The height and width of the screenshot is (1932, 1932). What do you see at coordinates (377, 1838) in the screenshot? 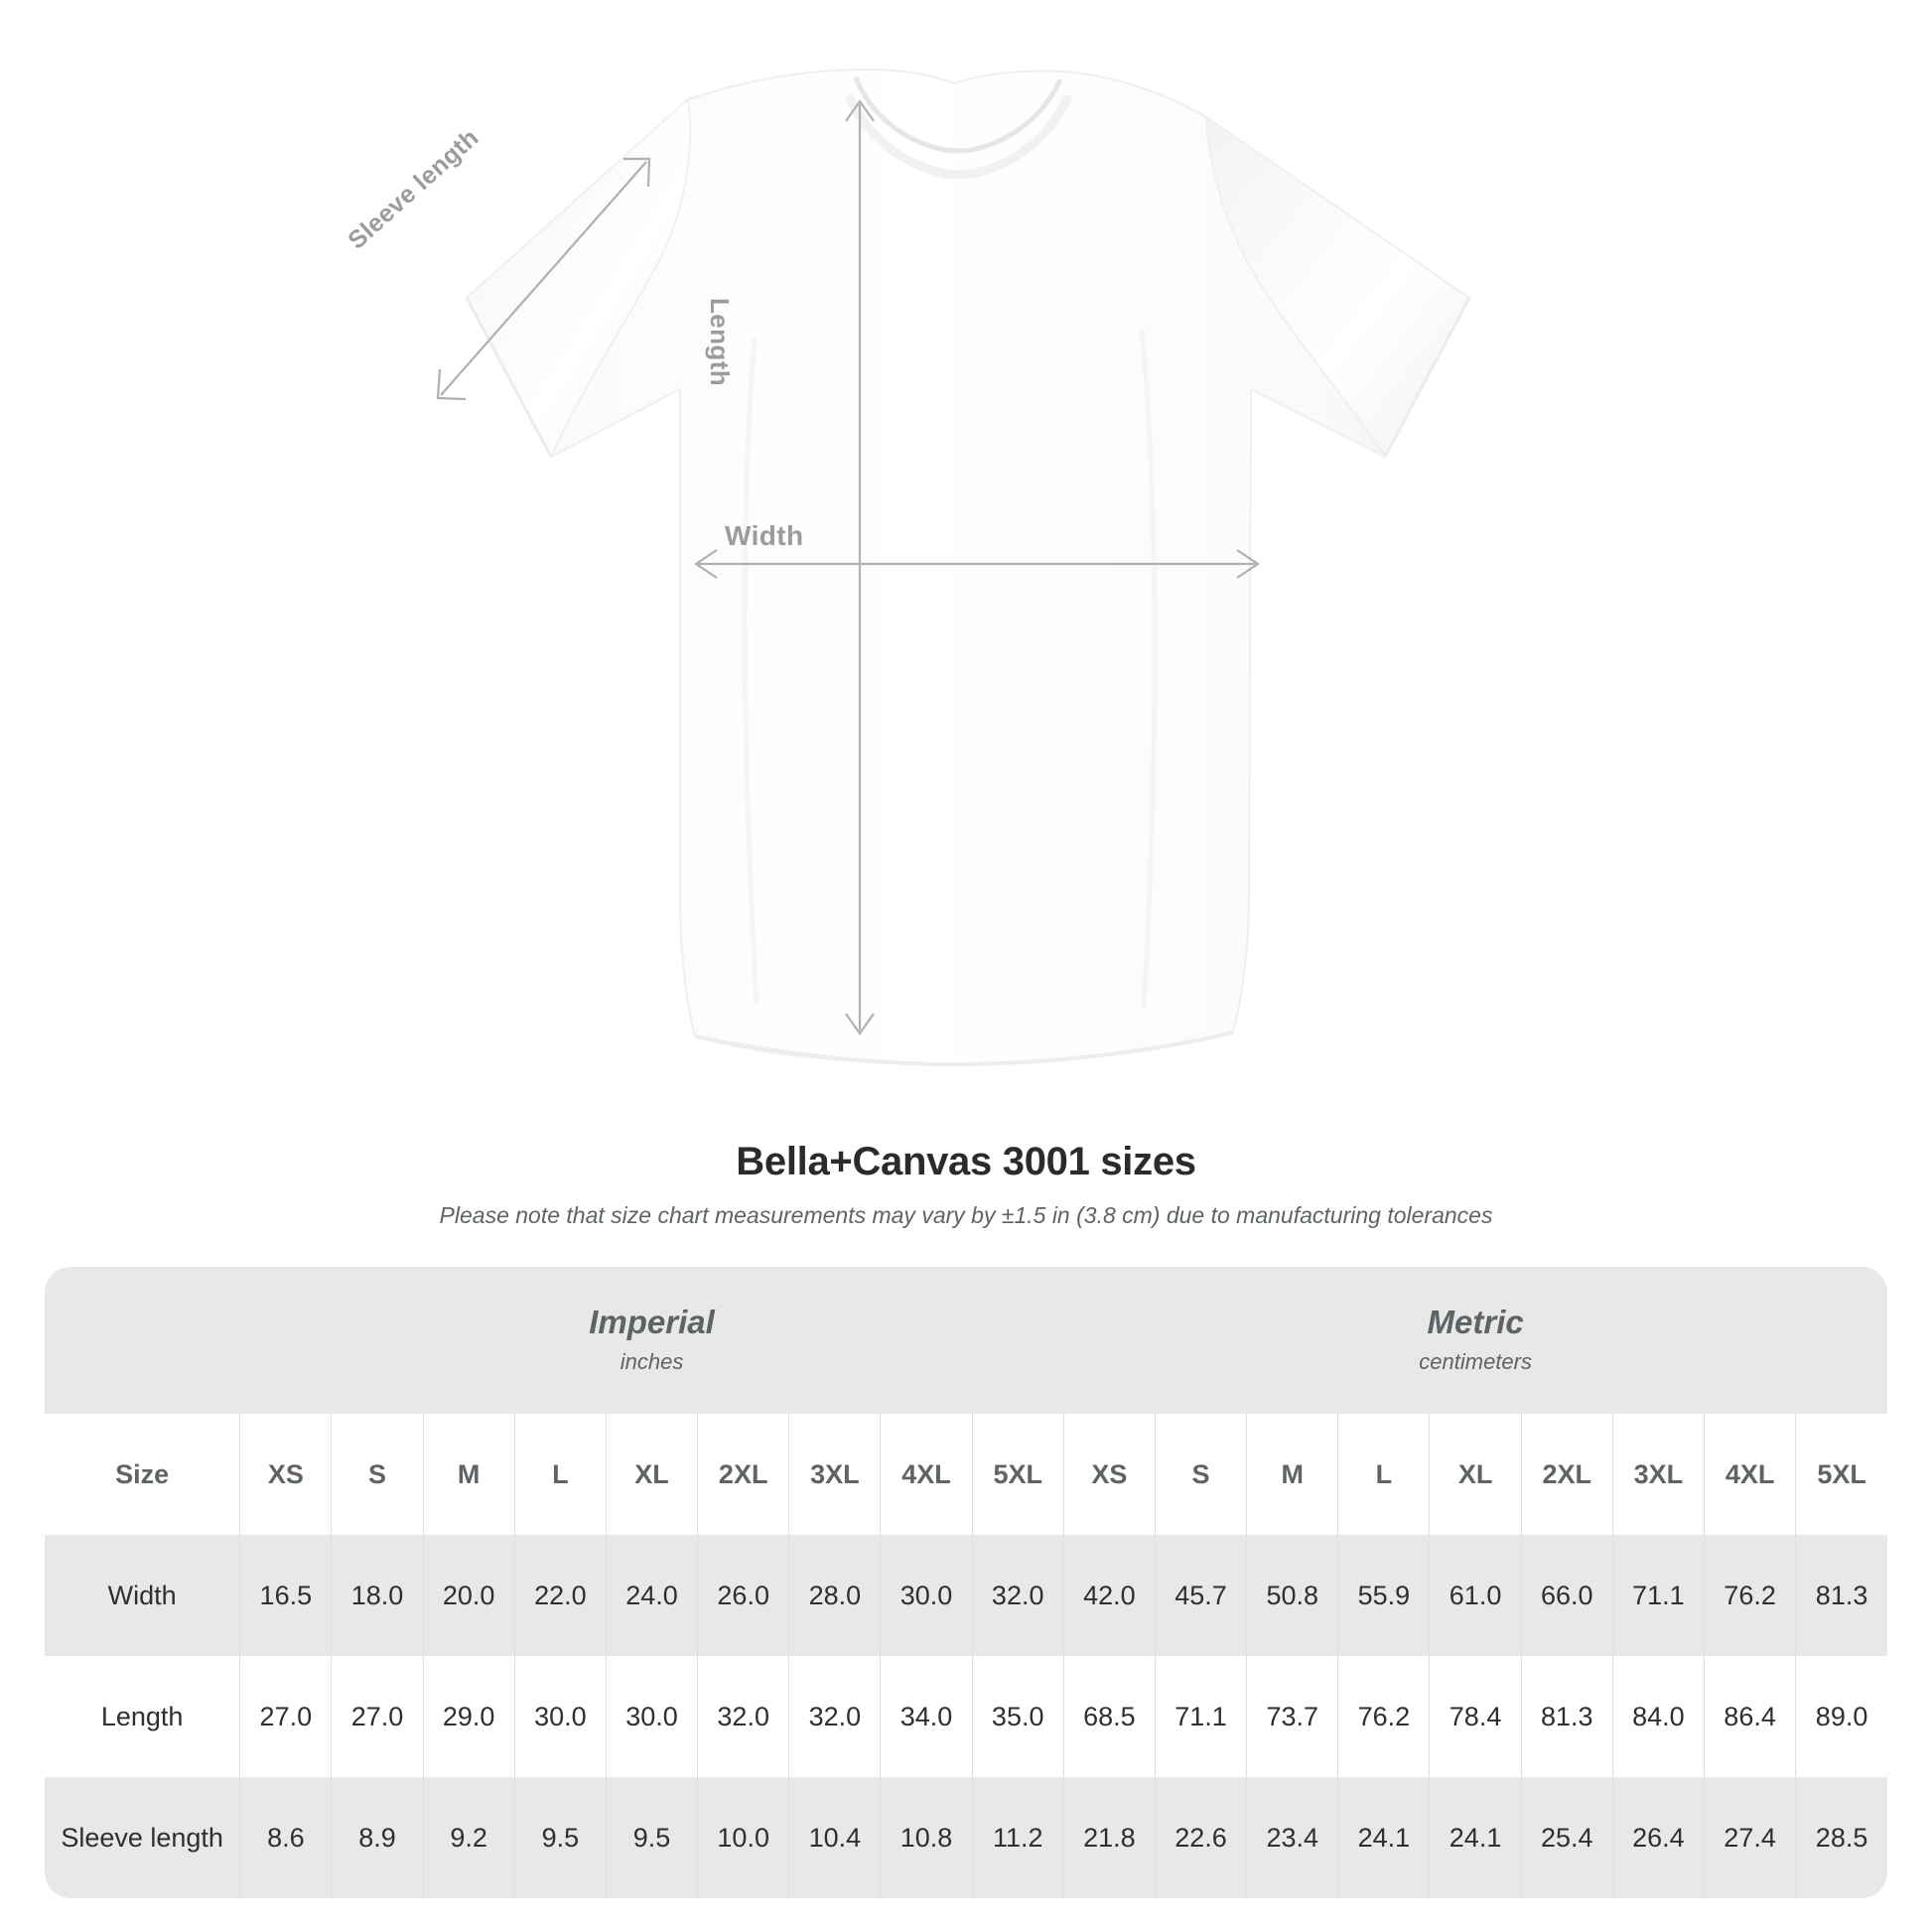
I see `cell-sleeve-length-imperial-s: 8.9` at bounding box center [377, 1838].